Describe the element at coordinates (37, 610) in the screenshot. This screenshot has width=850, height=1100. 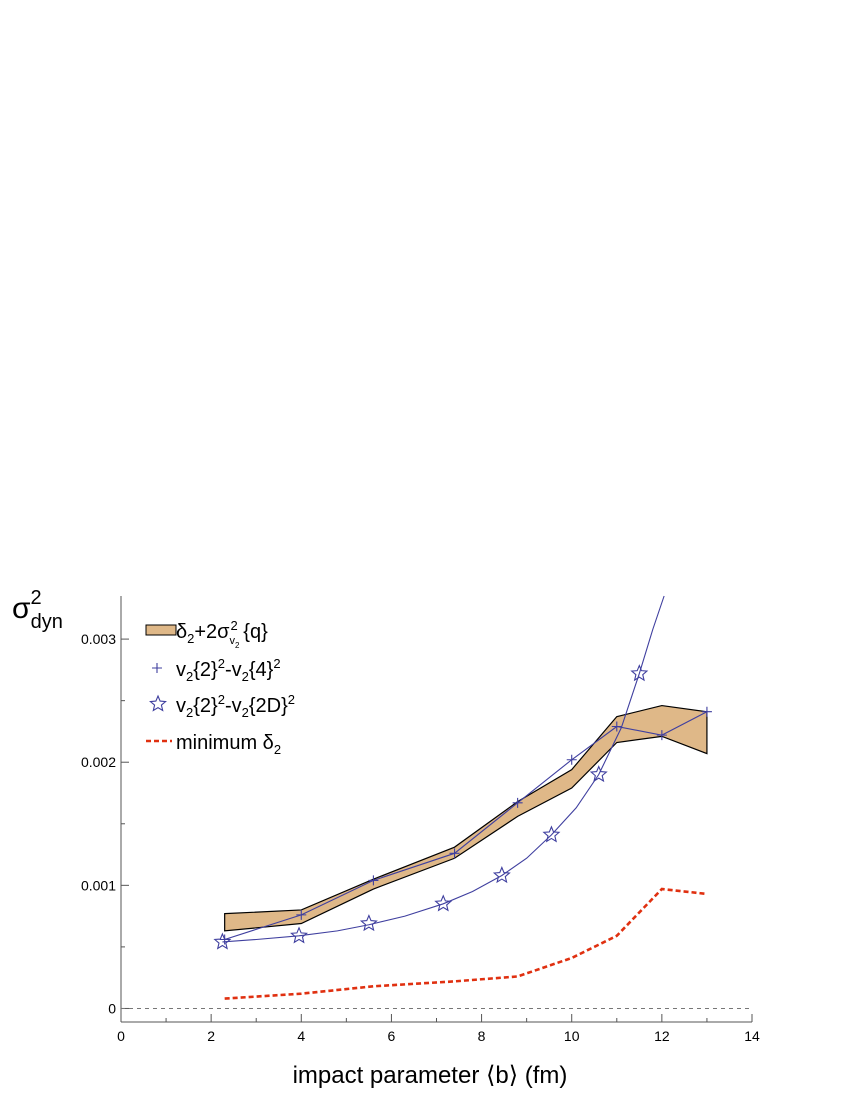
I see `y-axis-label: σ2 dyn` at that location.